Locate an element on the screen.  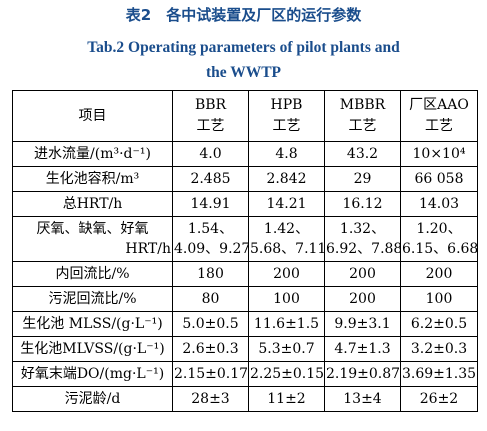
table-cell: 29 is located at coordinates (362, 179).